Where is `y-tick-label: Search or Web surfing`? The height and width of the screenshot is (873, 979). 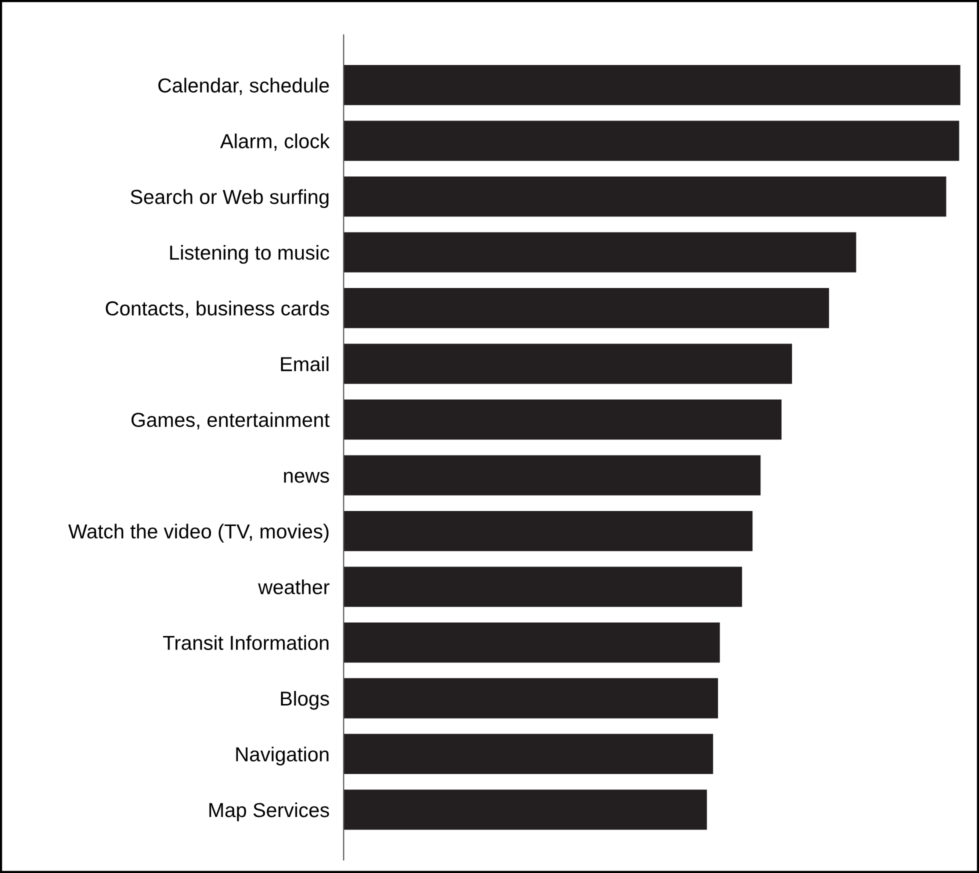 y-tick-label: Search or Web surfing is located at coordinates (229, 198).